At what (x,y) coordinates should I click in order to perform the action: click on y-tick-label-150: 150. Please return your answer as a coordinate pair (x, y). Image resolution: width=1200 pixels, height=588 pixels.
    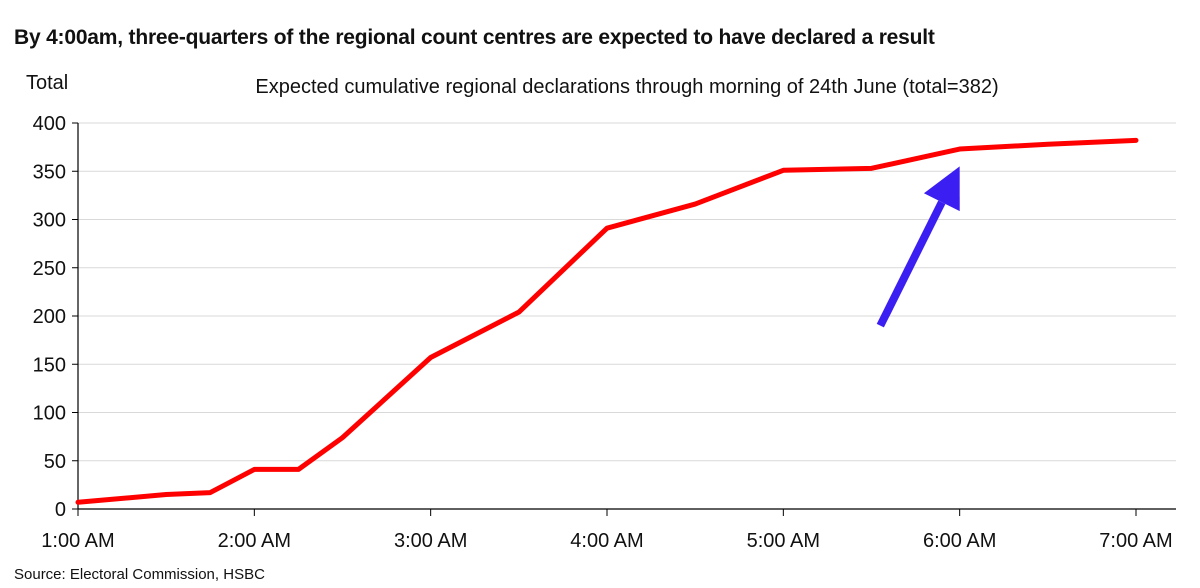
    Looking at the image, I should click on (49, 365).